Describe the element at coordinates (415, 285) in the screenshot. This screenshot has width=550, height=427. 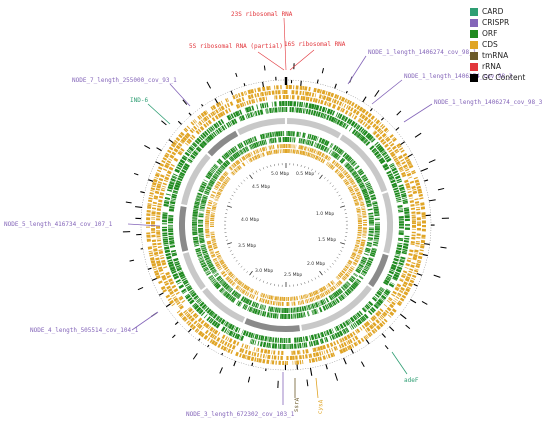
I see `gc-tick` at that location.